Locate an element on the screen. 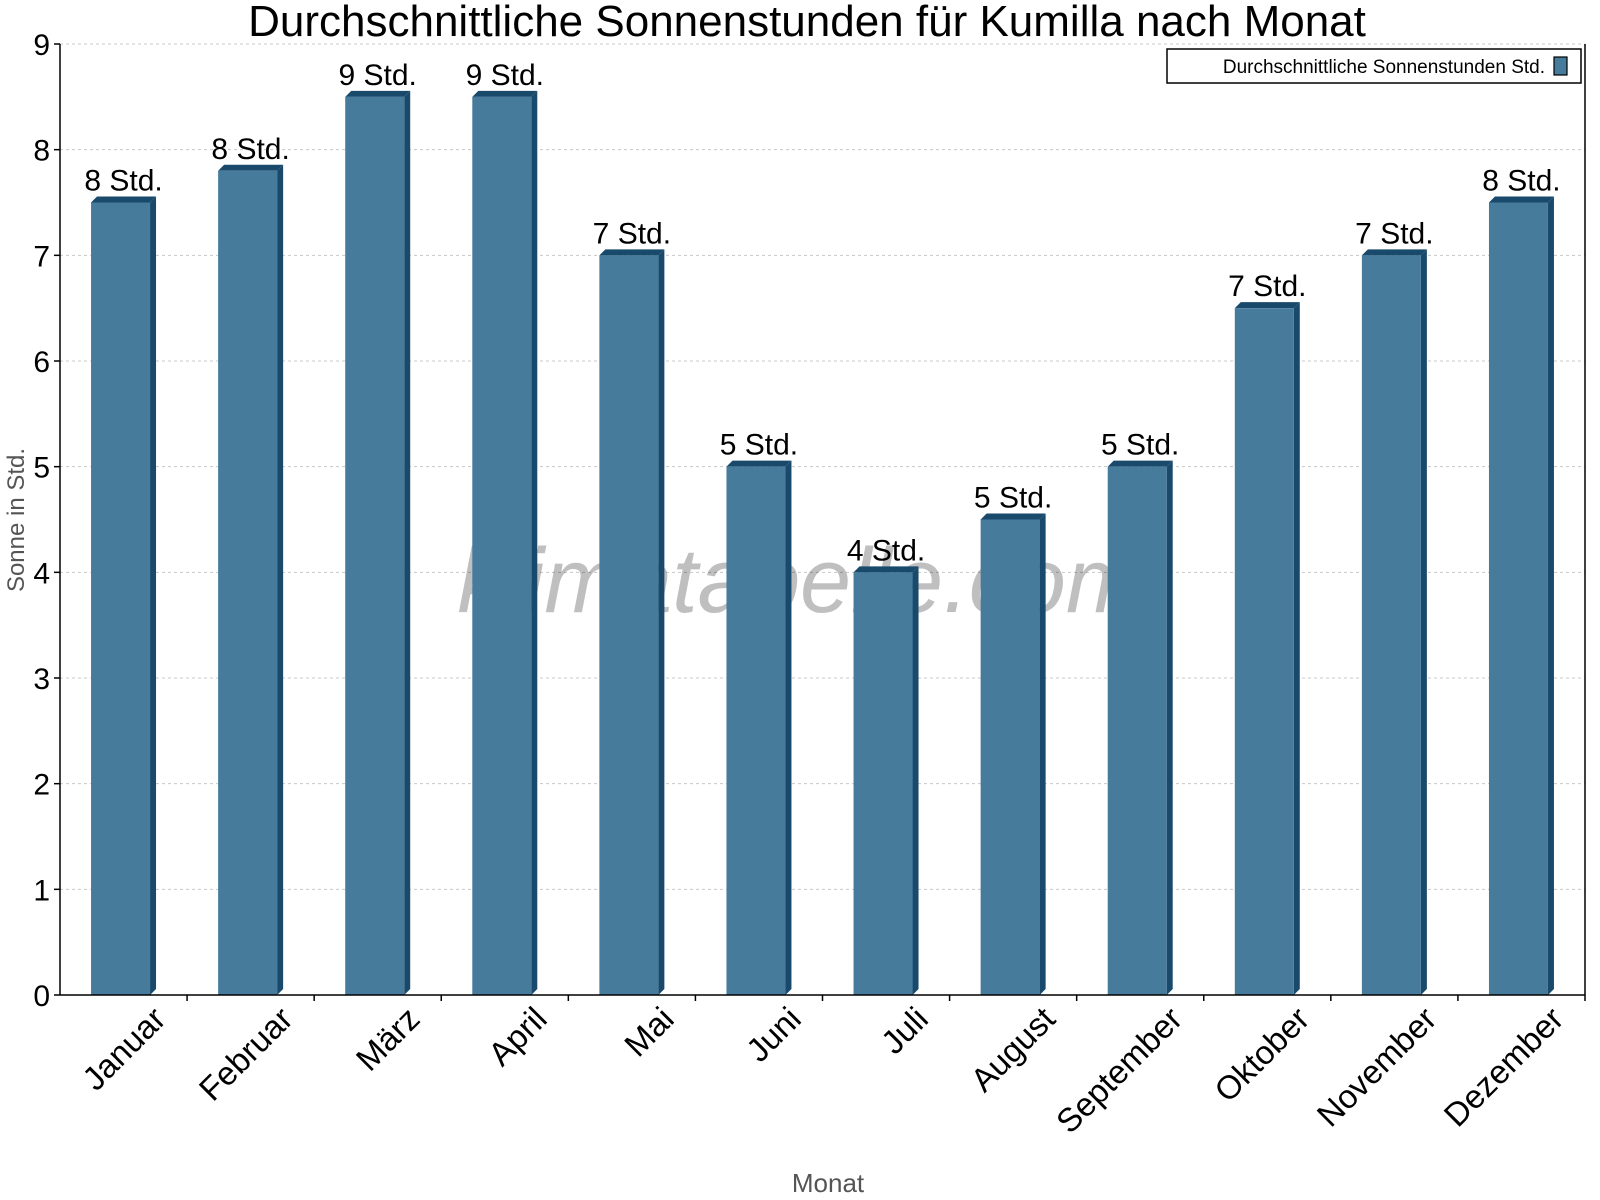 Image resolution: width=1600 pixels, height=1200 pixels. x-tick-label: April is located at coordinates (517, 1036).